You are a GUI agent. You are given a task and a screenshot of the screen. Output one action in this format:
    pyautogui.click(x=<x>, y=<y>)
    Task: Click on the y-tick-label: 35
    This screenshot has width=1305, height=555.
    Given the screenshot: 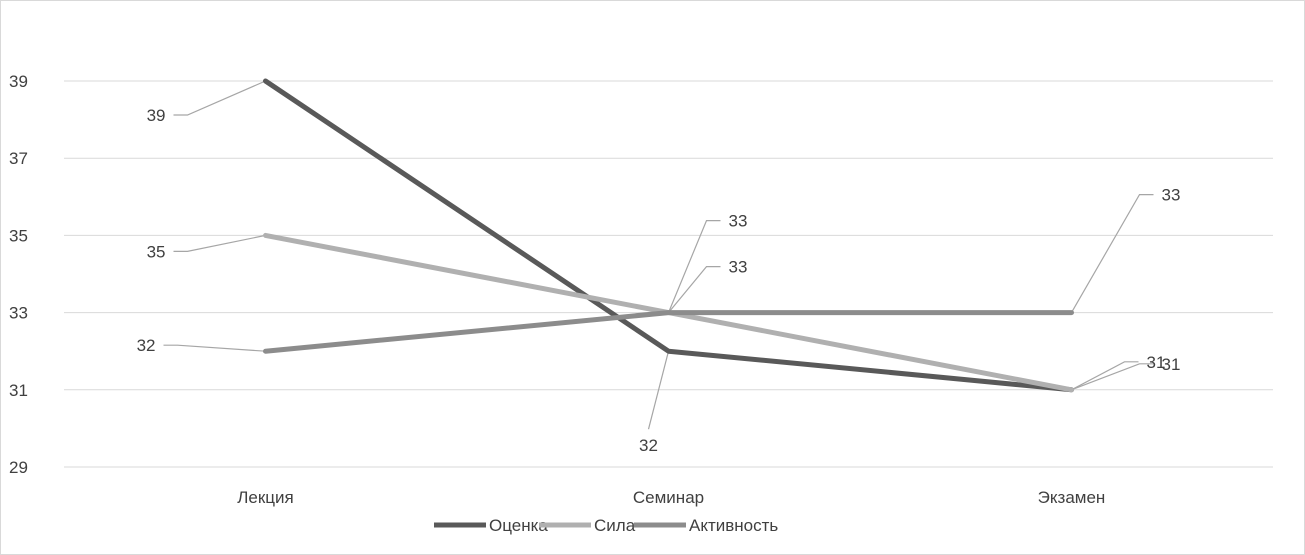 What is the action you would take?
    pyautogui.click(x=18, y=235)
    